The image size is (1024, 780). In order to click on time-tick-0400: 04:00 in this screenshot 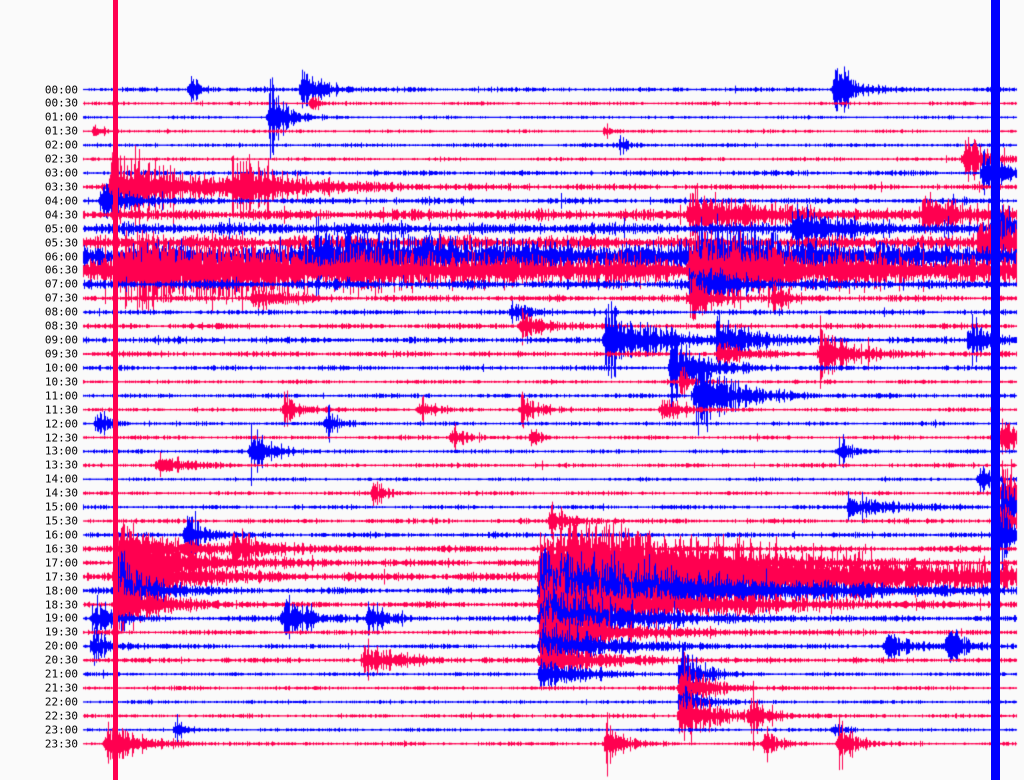, I will do `click(61, 201)`.